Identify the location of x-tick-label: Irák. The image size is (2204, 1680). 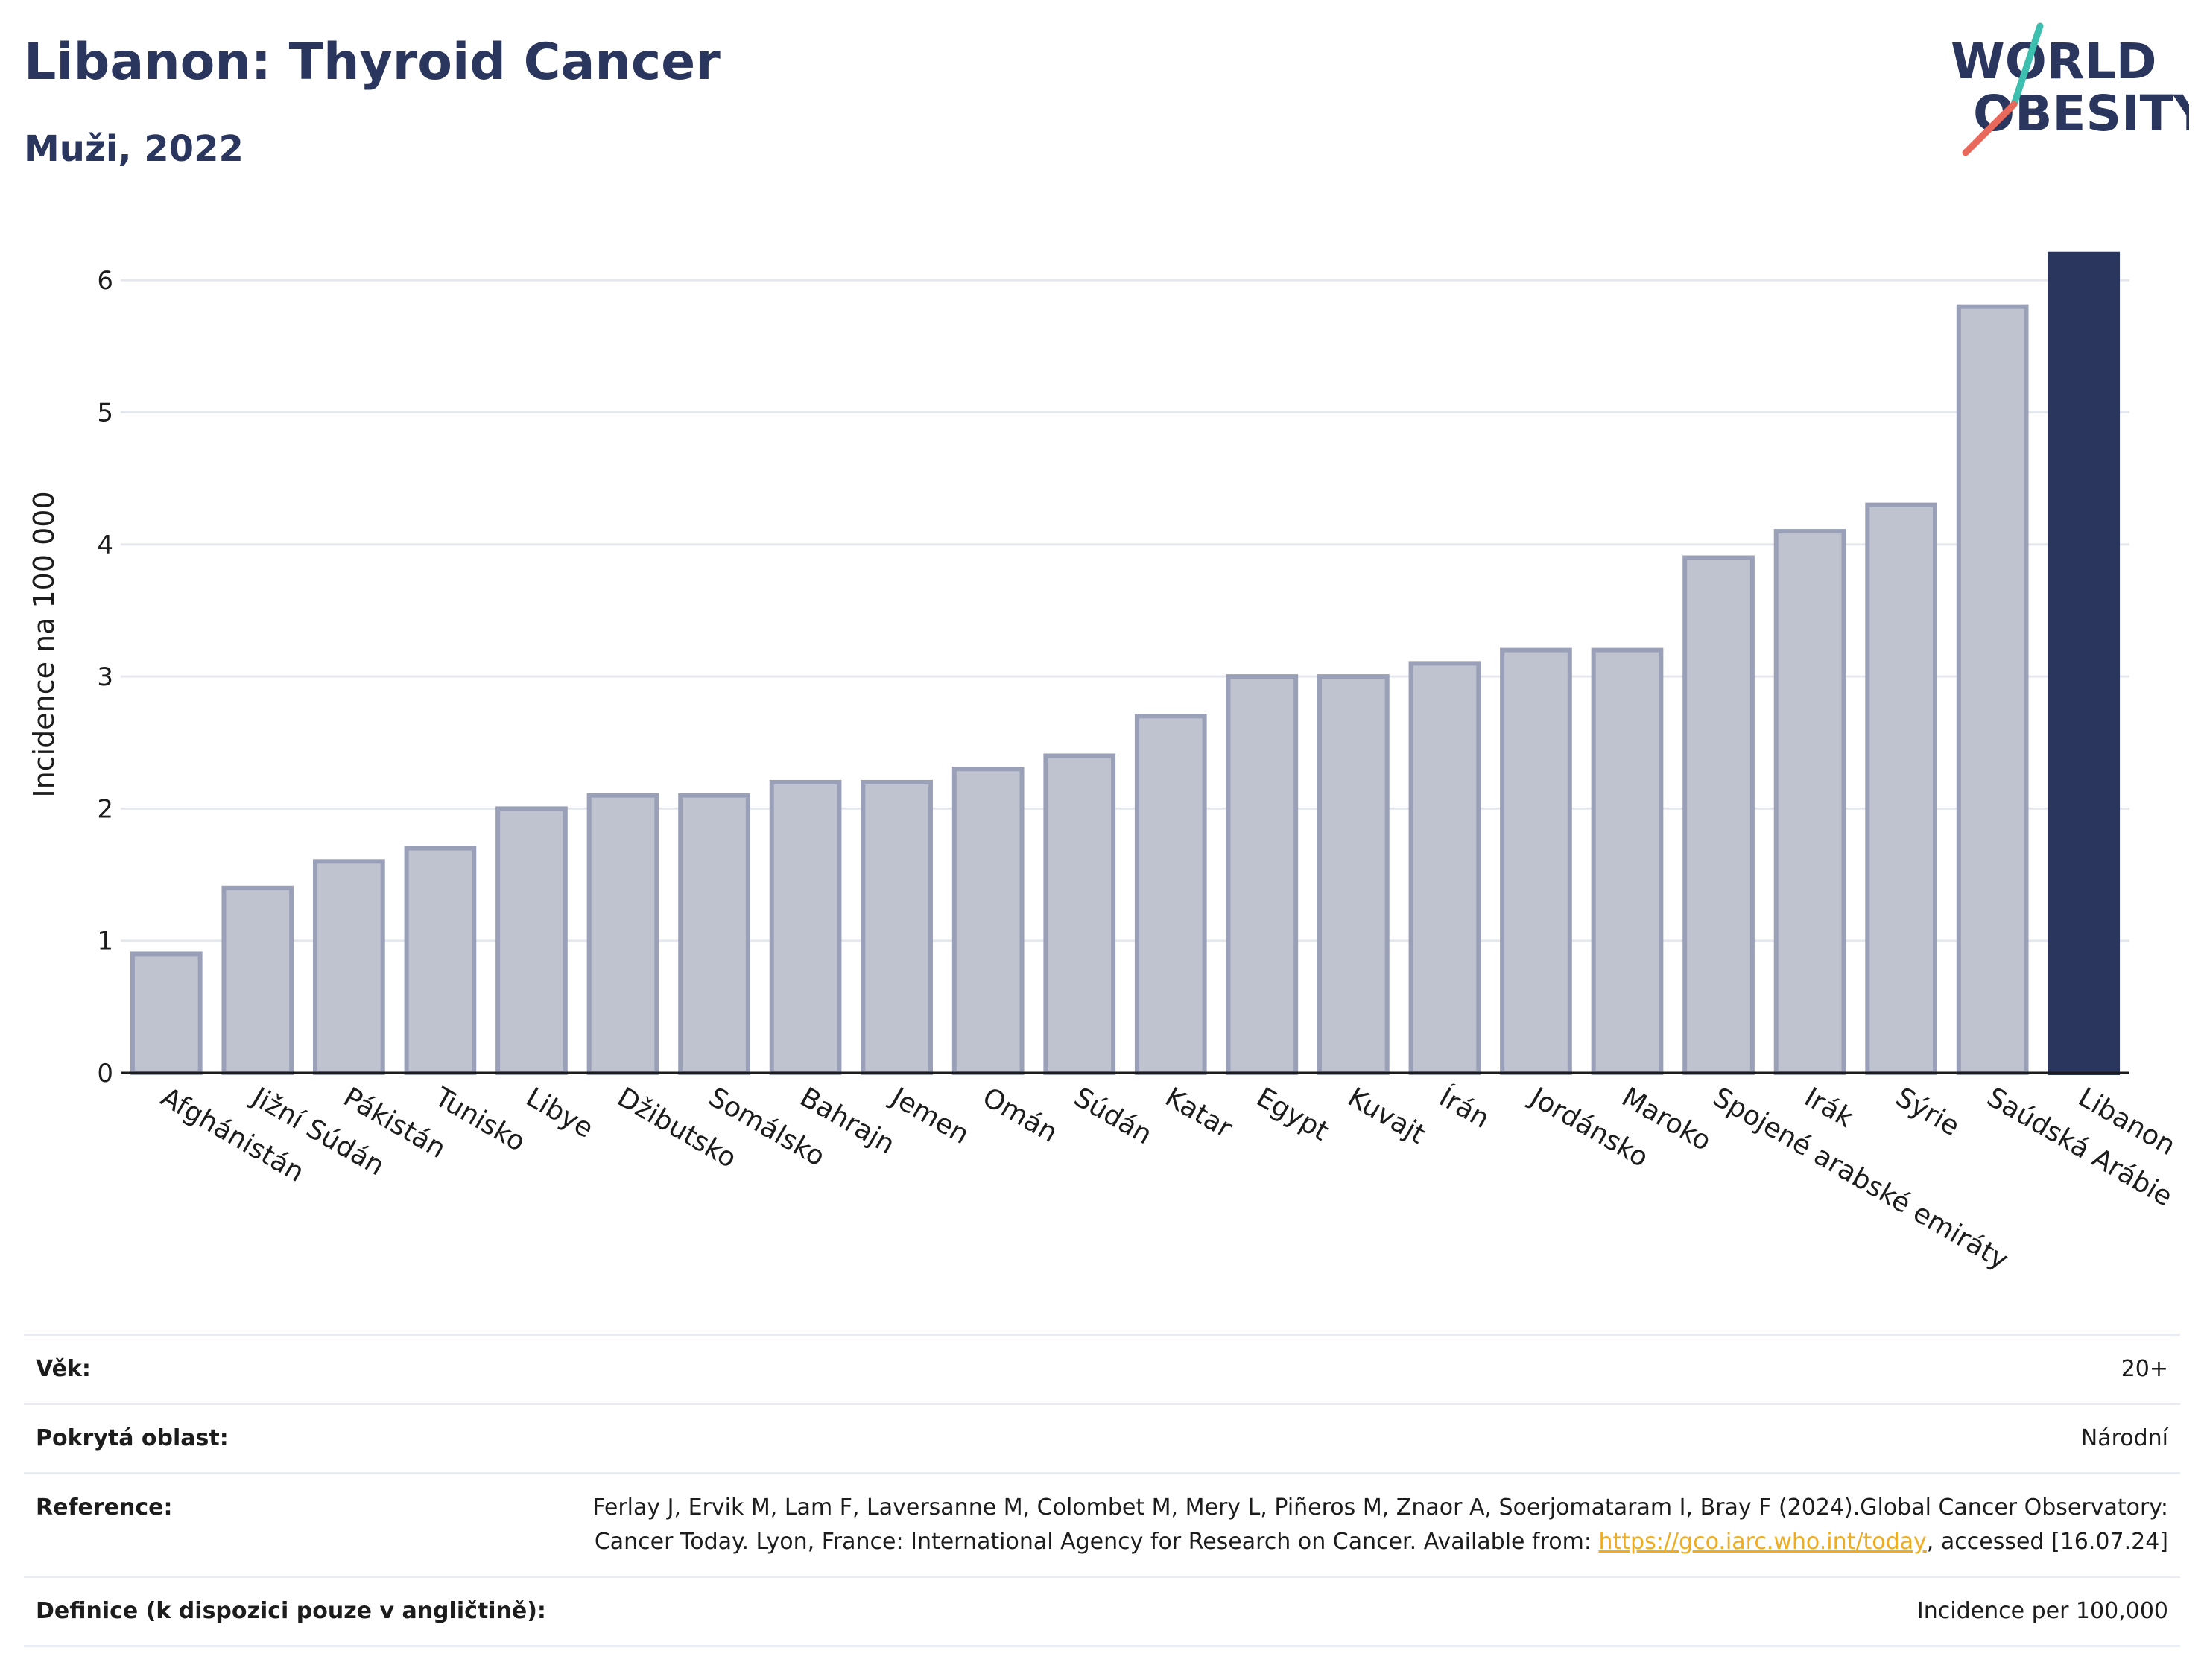
(1829, 1108).